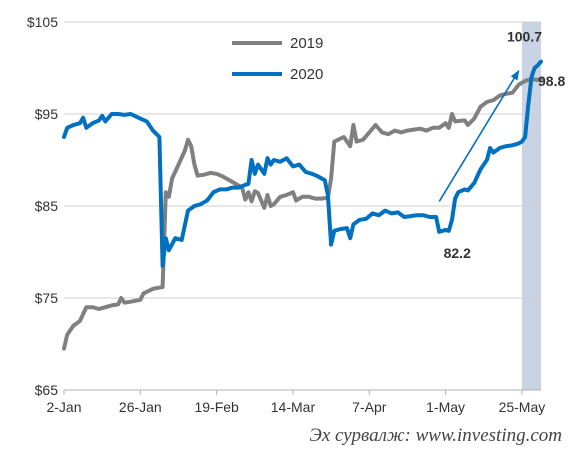 The width and height of the screenshot is (568, 449). What do you see at coordinates (47, 390) in the screenshot?
I see `y-tick-label: $65` at bounding box center [47, 390].